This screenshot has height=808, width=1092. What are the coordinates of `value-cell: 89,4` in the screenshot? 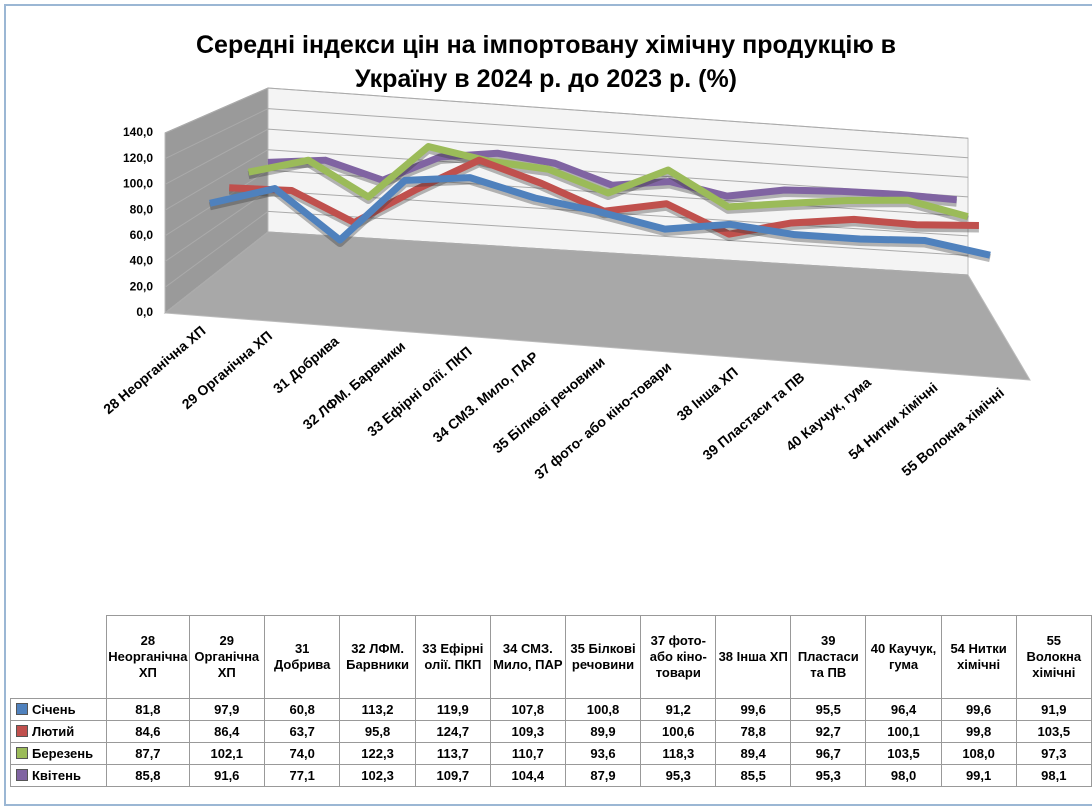 It's located at (753, 753).